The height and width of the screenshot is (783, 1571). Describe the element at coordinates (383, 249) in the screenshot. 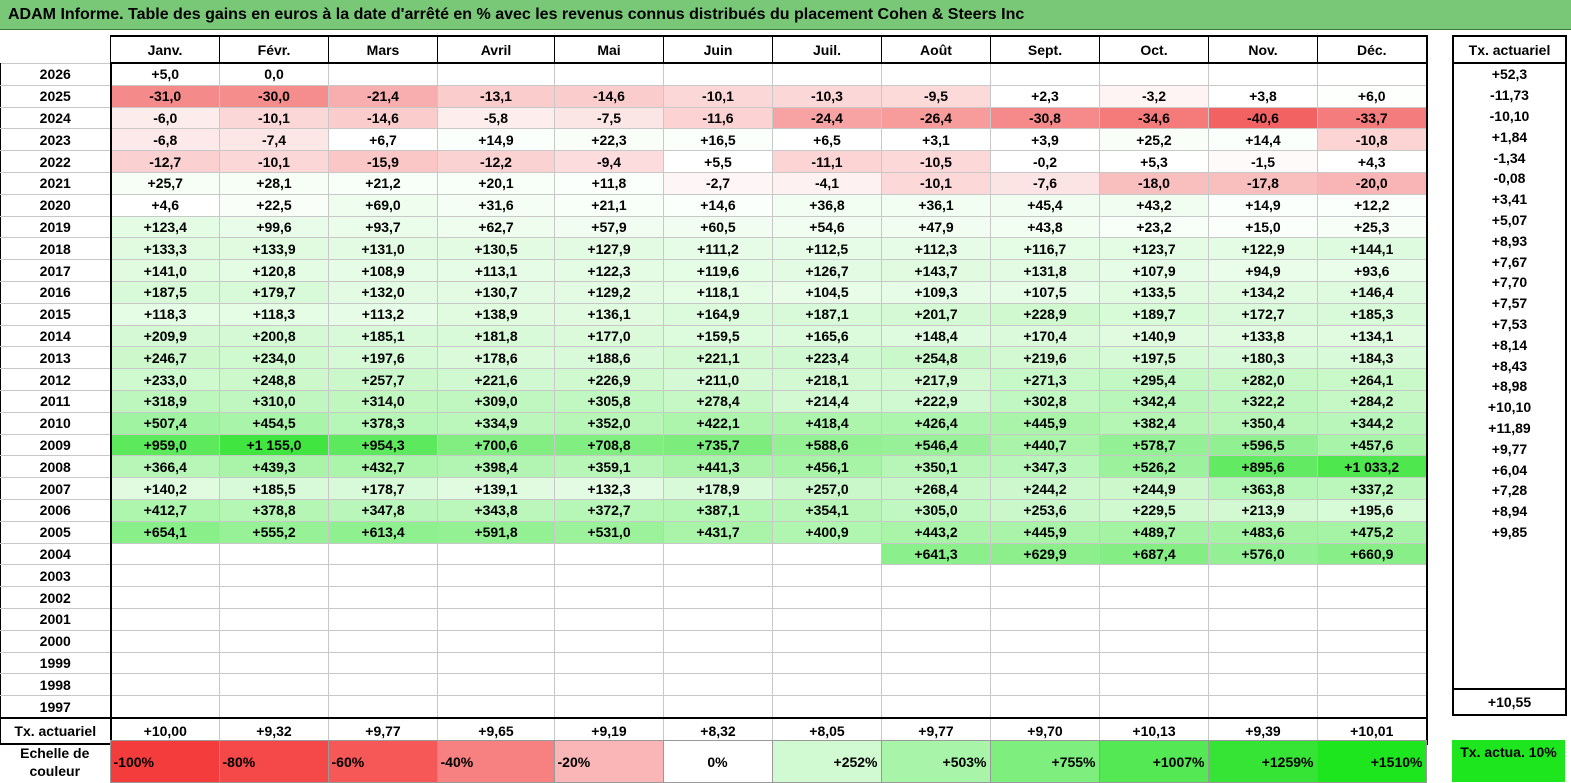

I see `gain-cell: +131,0` at that location.